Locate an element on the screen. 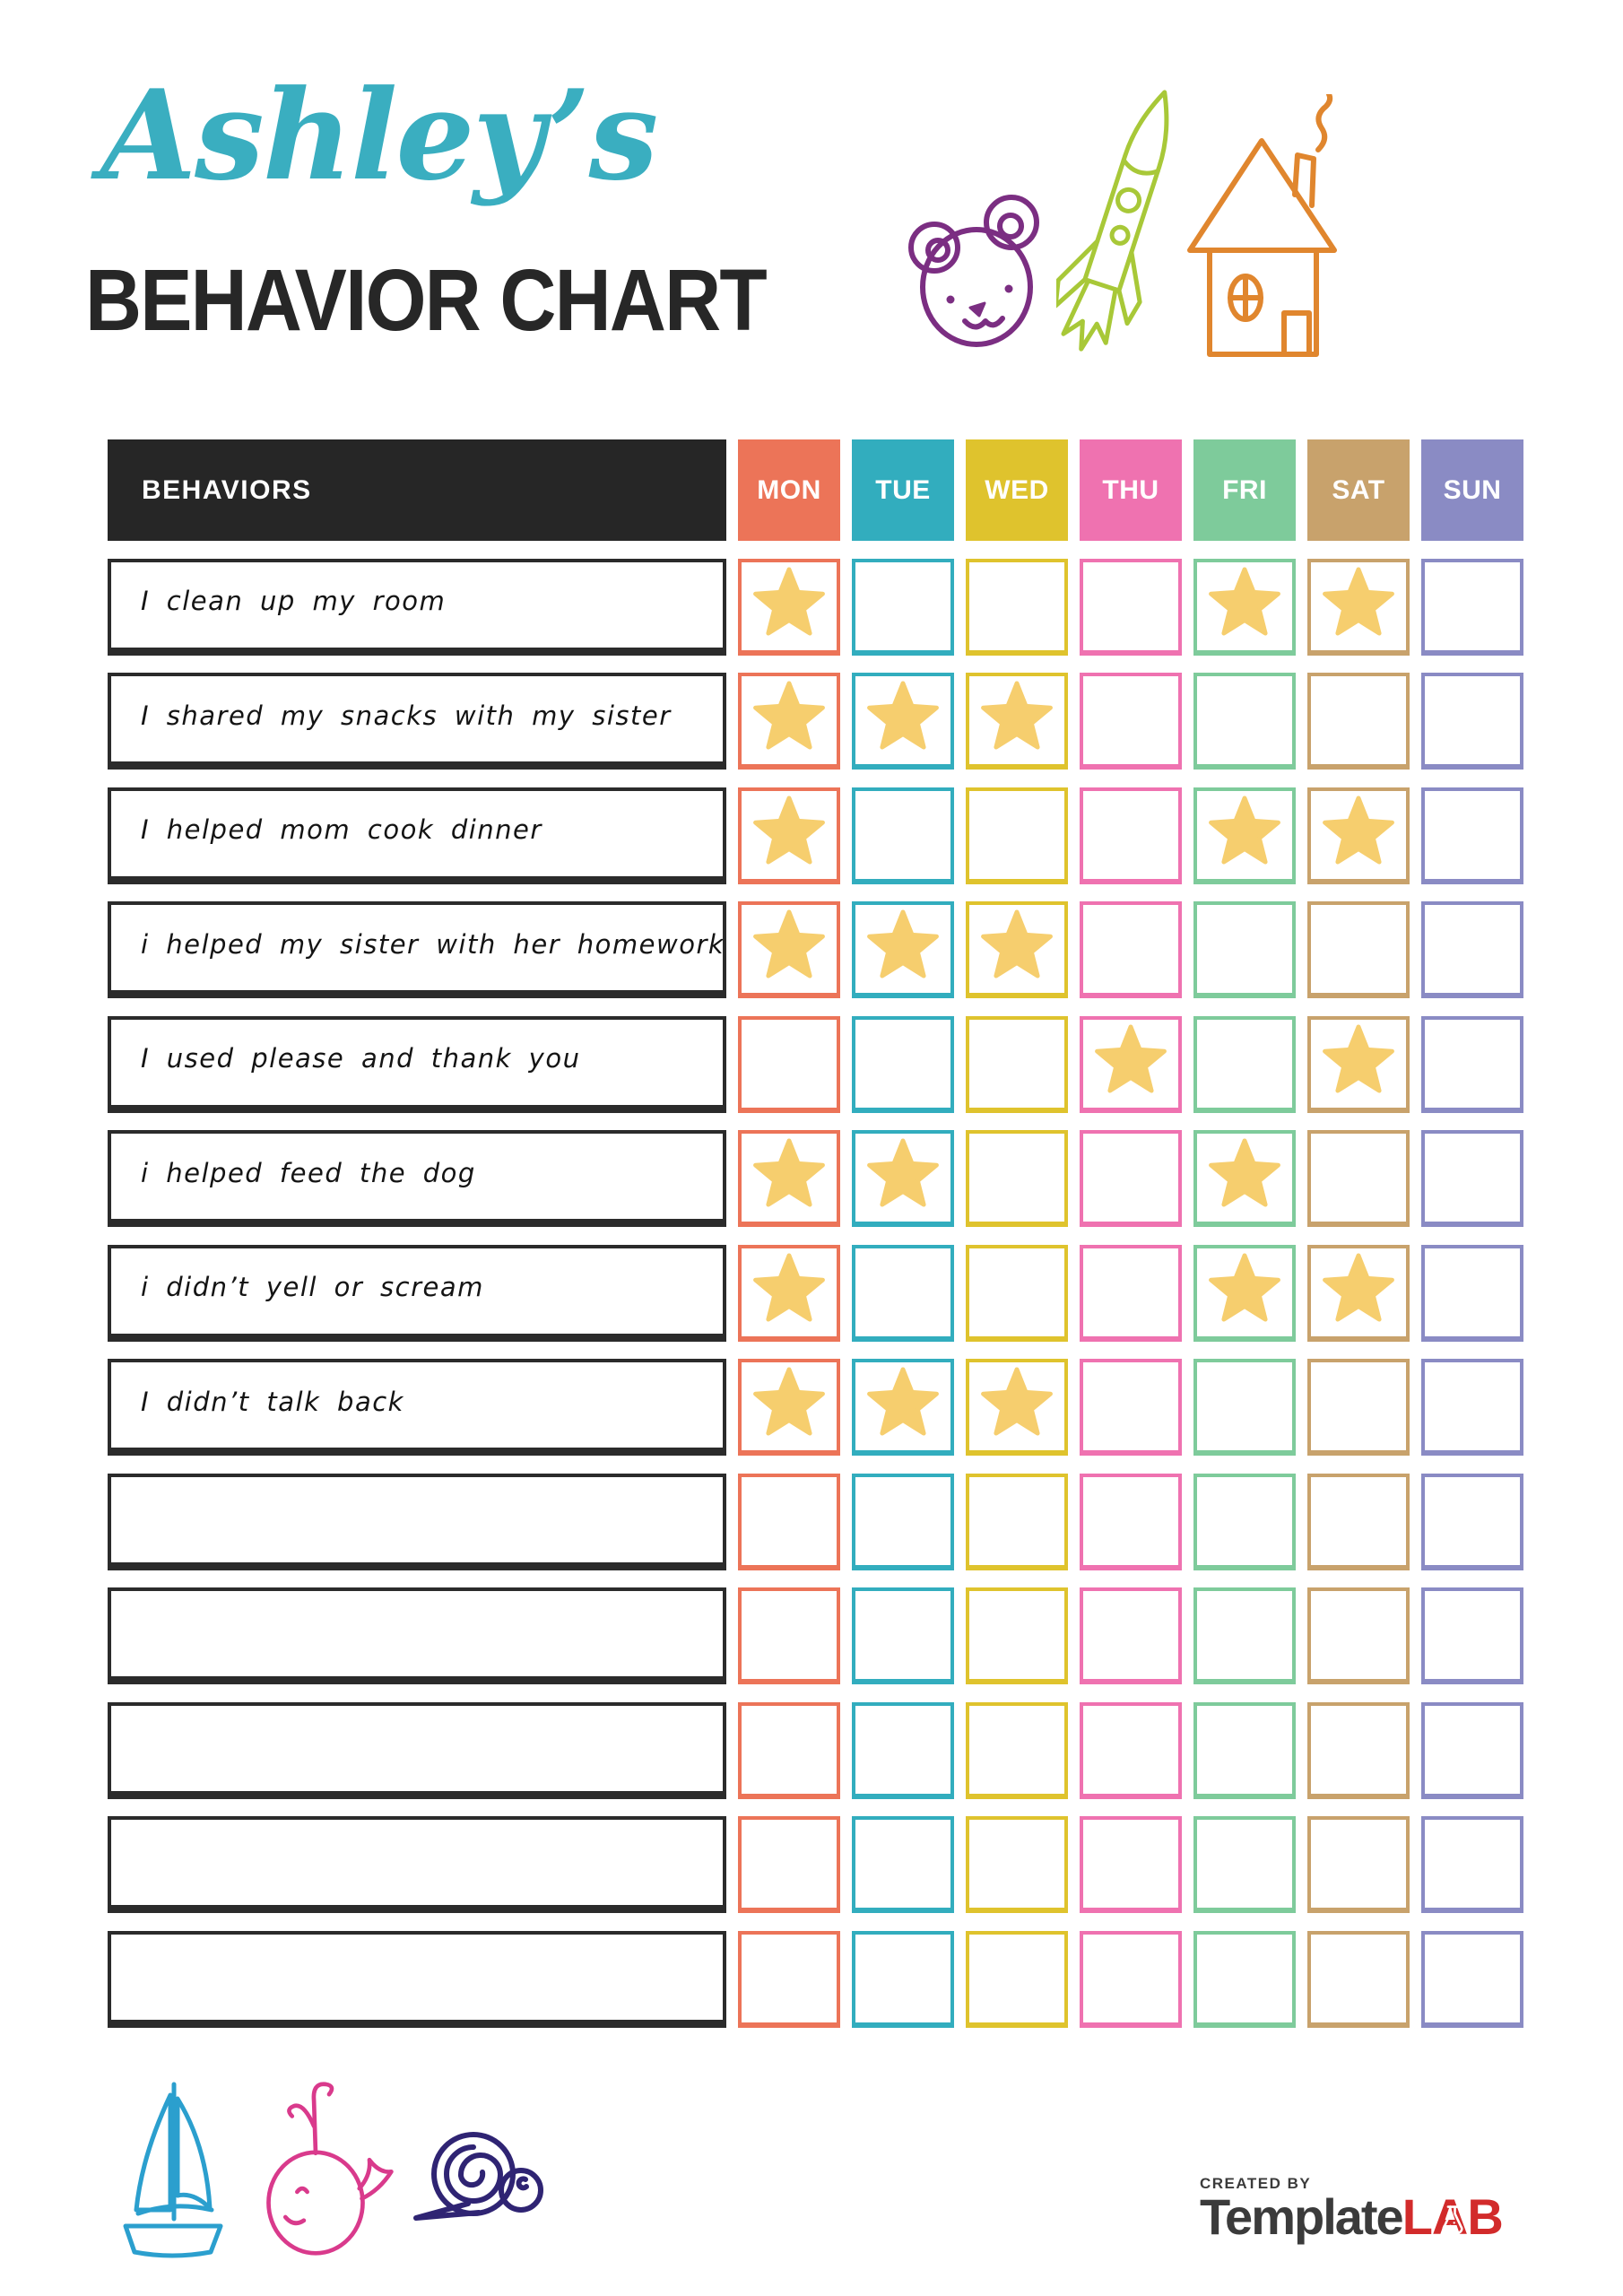  behavior-label-box: i helped feed the dog is located at coordinates (417, 1178).